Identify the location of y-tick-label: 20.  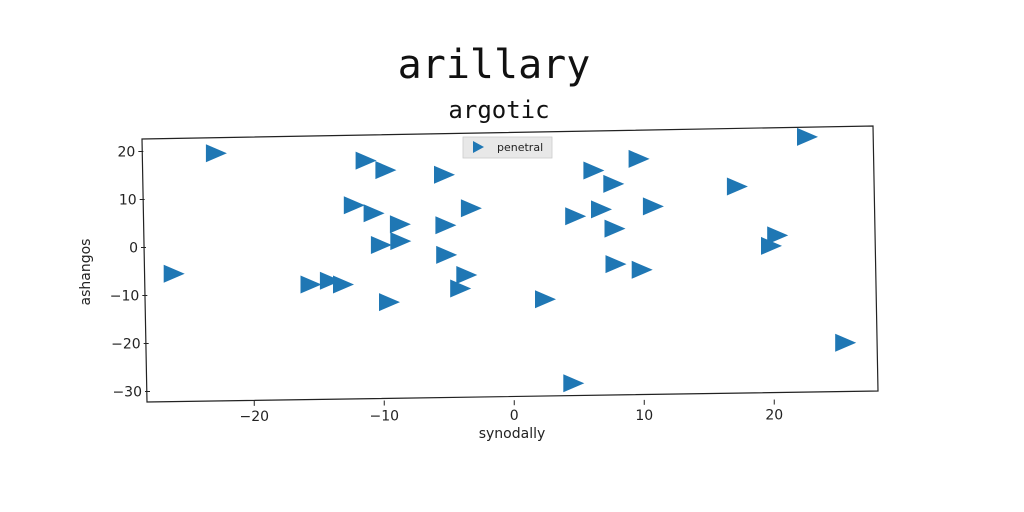
(127, 153).